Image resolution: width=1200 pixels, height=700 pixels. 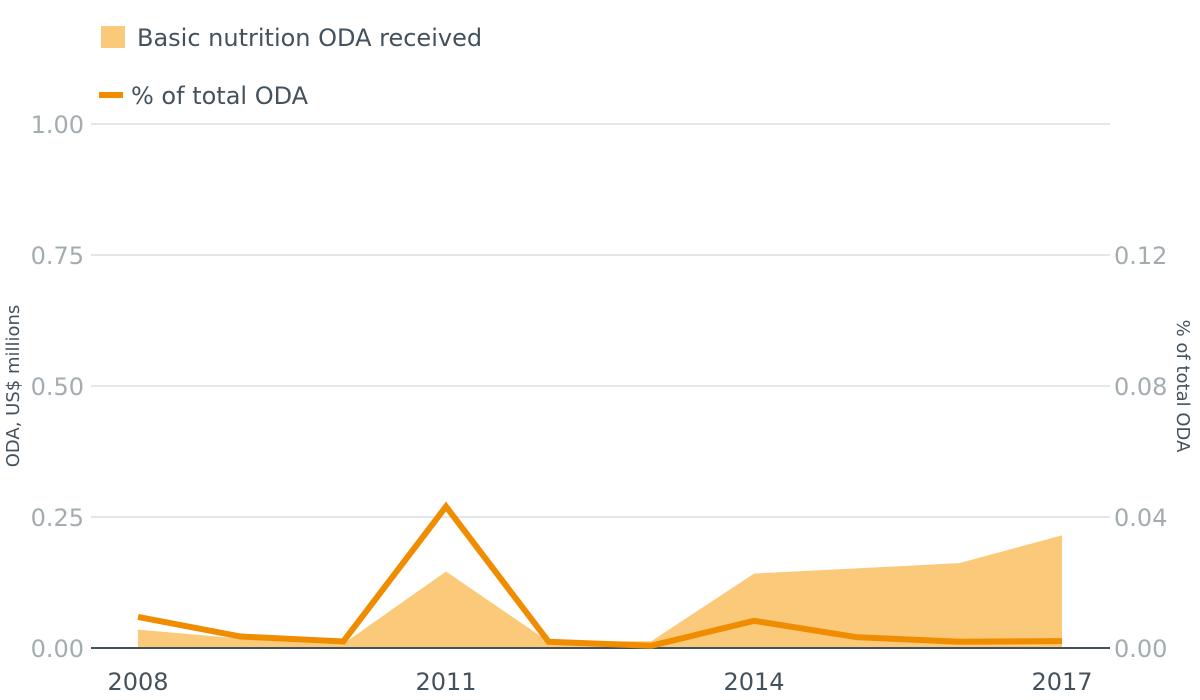 What do you see at coordinates (1061, 682) in the screenshot?
I see `x-tick-label: 2017` at bounding box center [1061, 682].